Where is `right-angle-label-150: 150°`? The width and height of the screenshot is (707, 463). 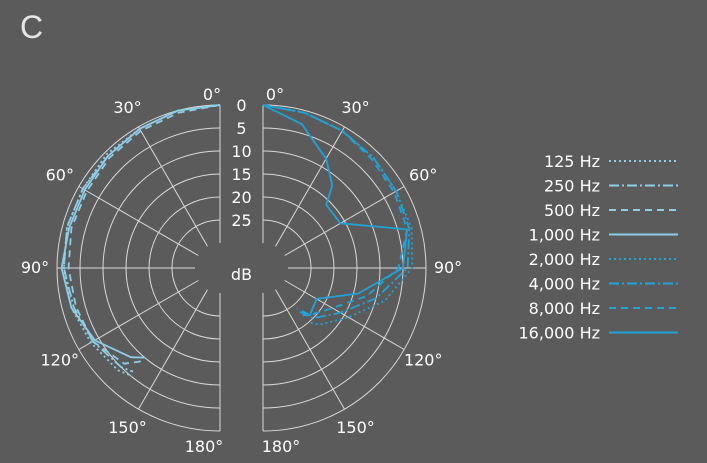
right-angle-label-150: 150° is located at coordinates (355, 427).